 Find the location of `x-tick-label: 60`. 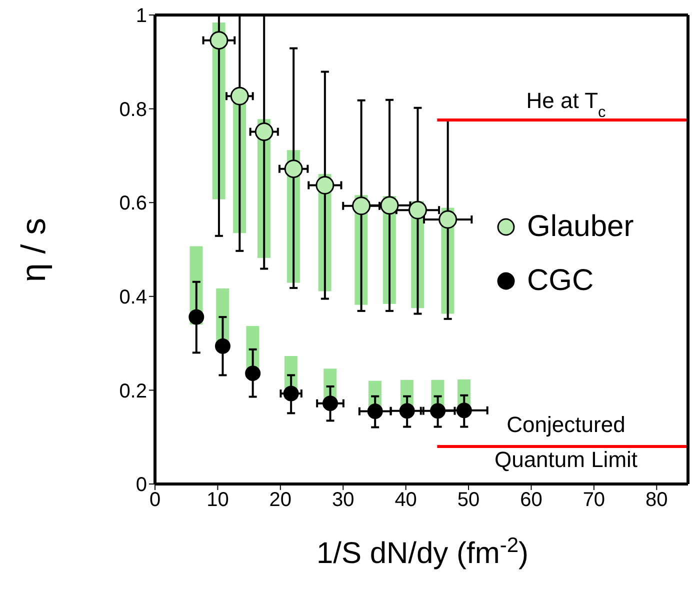

x-tick-label: 60 is located at coordinates (531, 500).